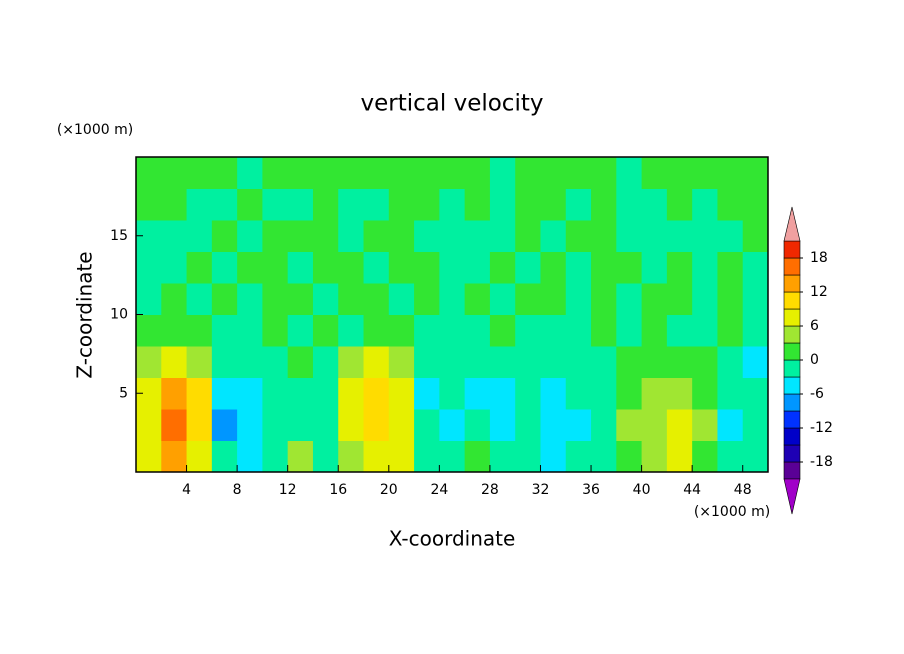 The image size is (904, 654). What do you see at coordinates (237, 490) in the screenshot?
I see `x-tick-label: 8` at bounding box center [237, 490].